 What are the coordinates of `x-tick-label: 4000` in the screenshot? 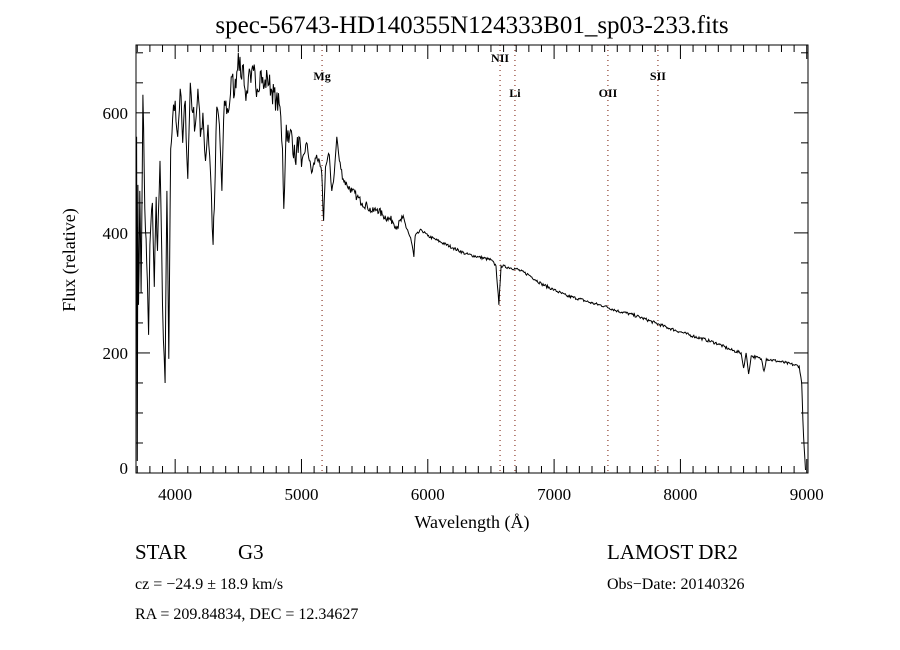 It's located at (175, 494).